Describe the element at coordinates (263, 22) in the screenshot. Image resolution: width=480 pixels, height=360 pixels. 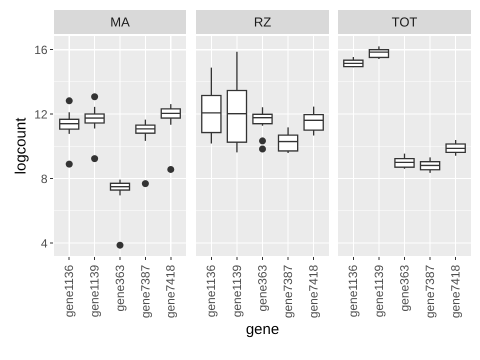
I see `chart-title: RZ` at that location.